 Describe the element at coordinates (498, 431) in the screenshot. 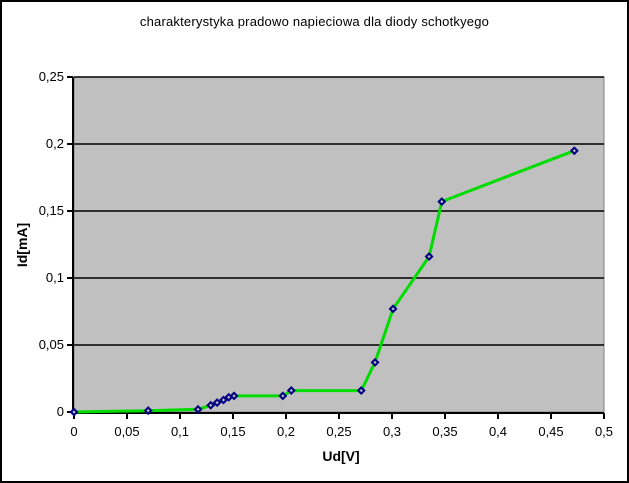

I see `x-tick-label: 0,4` at that location.